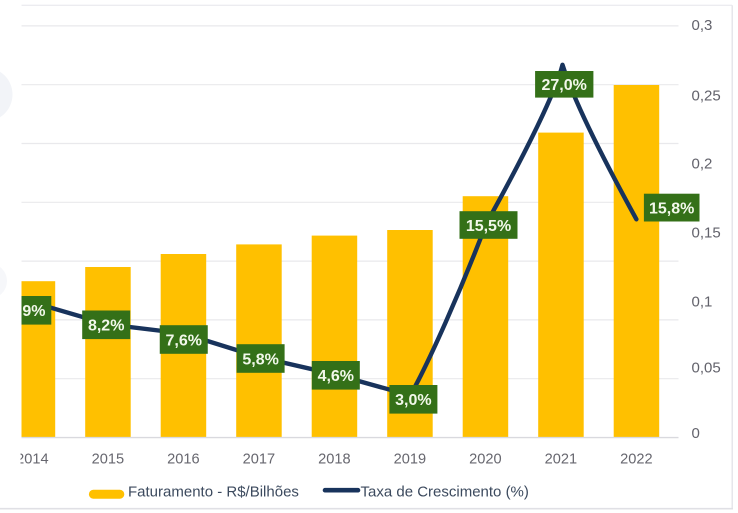  Describe the element at coordinates (213, 491) in the screenshot. I see `svg-text: Faturamento - R$/Bilhões` at that location.